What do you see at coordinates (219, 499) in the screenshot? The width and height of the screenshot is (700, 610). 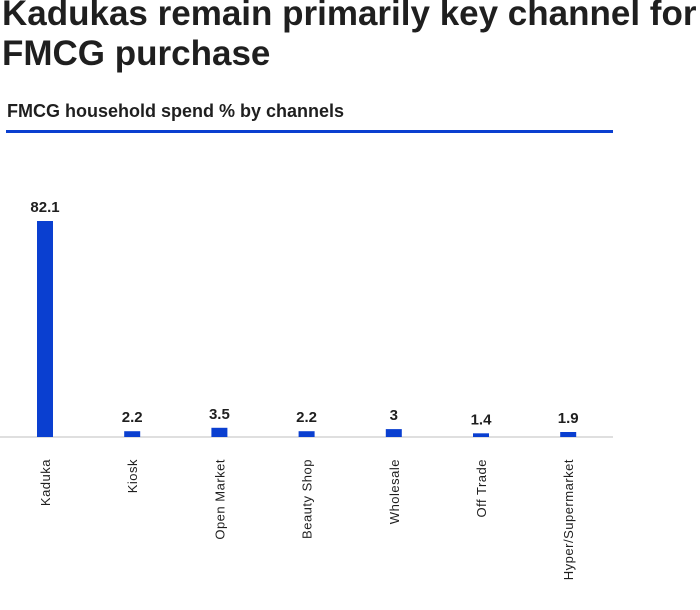 I see `tick-label-open-market: Open Market` at bounding box center [219, 499].